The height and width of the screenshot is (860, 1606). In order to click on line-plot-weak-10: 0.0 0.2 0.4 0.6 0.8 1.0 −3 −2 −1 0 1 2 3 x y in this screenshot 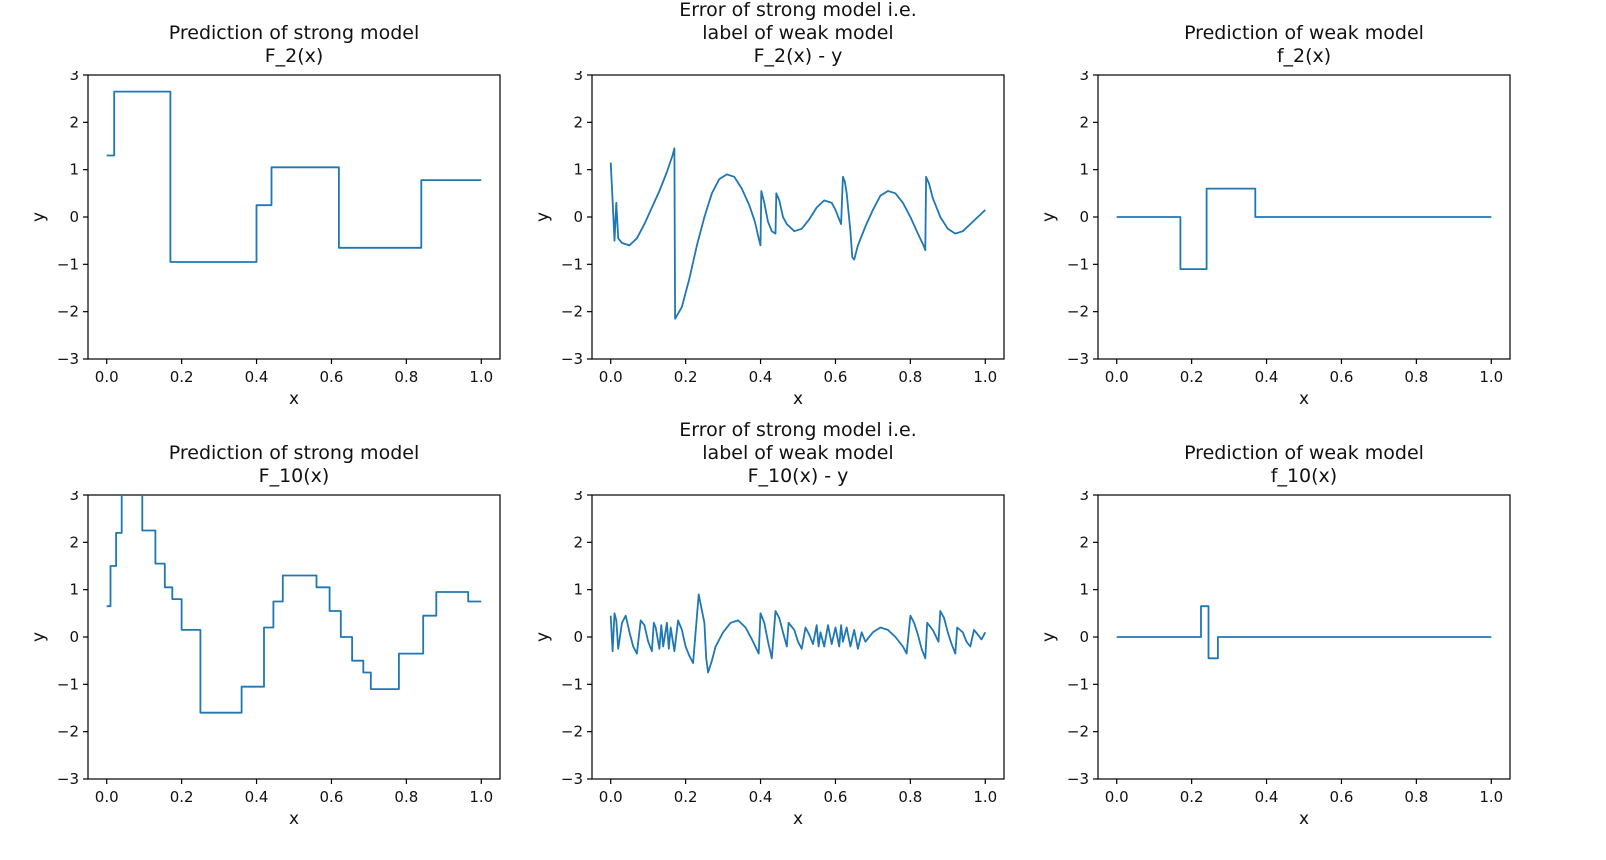, I will do `click(1275, 660)`.